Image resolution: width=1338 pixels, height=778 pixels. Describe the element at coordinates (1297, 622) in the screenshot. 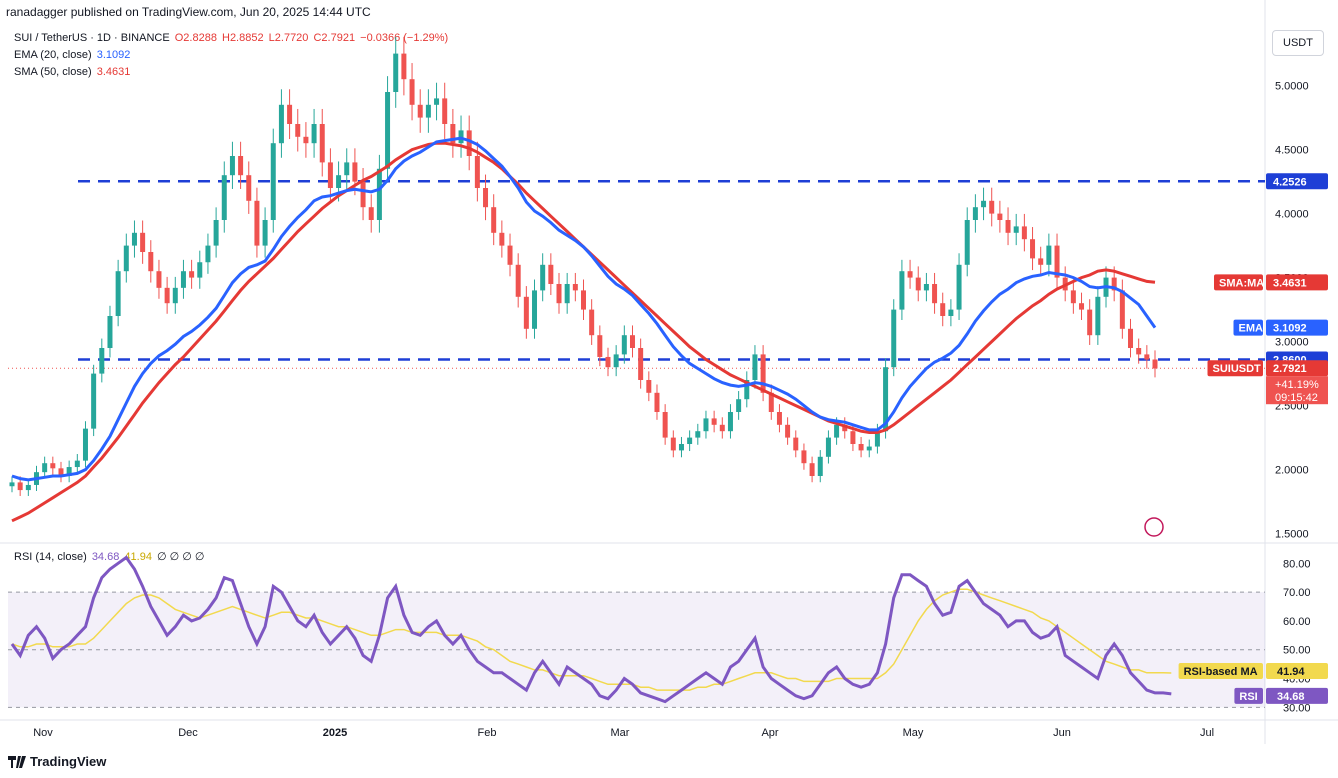

I see `rsi-tick-label: 60.00` at that location.